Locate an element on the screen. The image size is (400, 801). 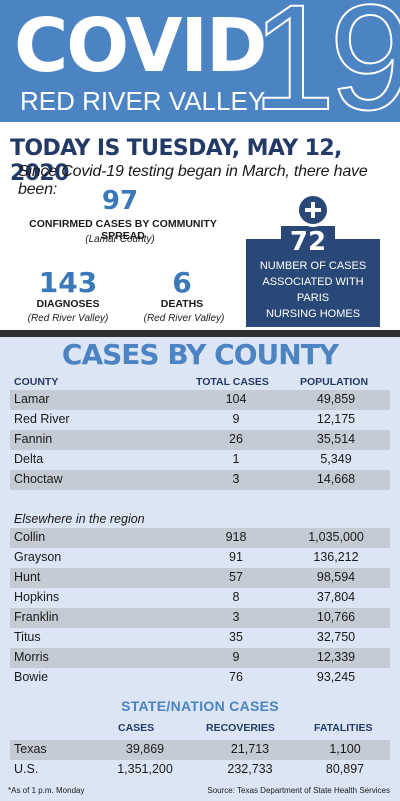
deaths-label: DEATHS is located at coordinates (182, 304).